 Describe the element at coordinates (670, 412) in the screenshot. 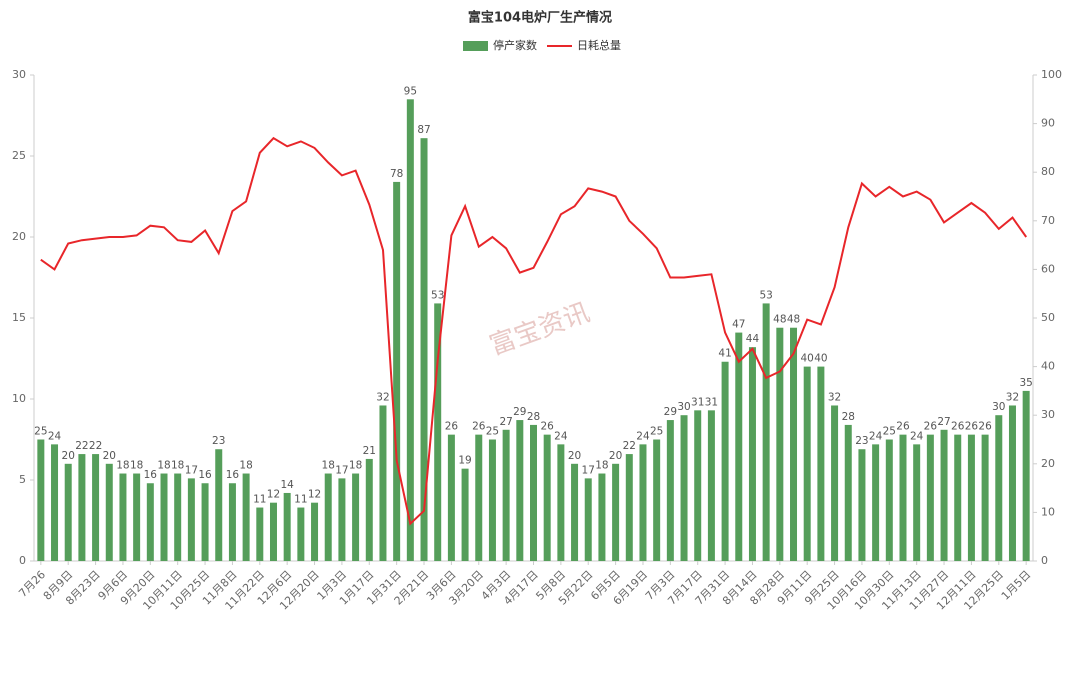

I see `value-label: 29` at that location.